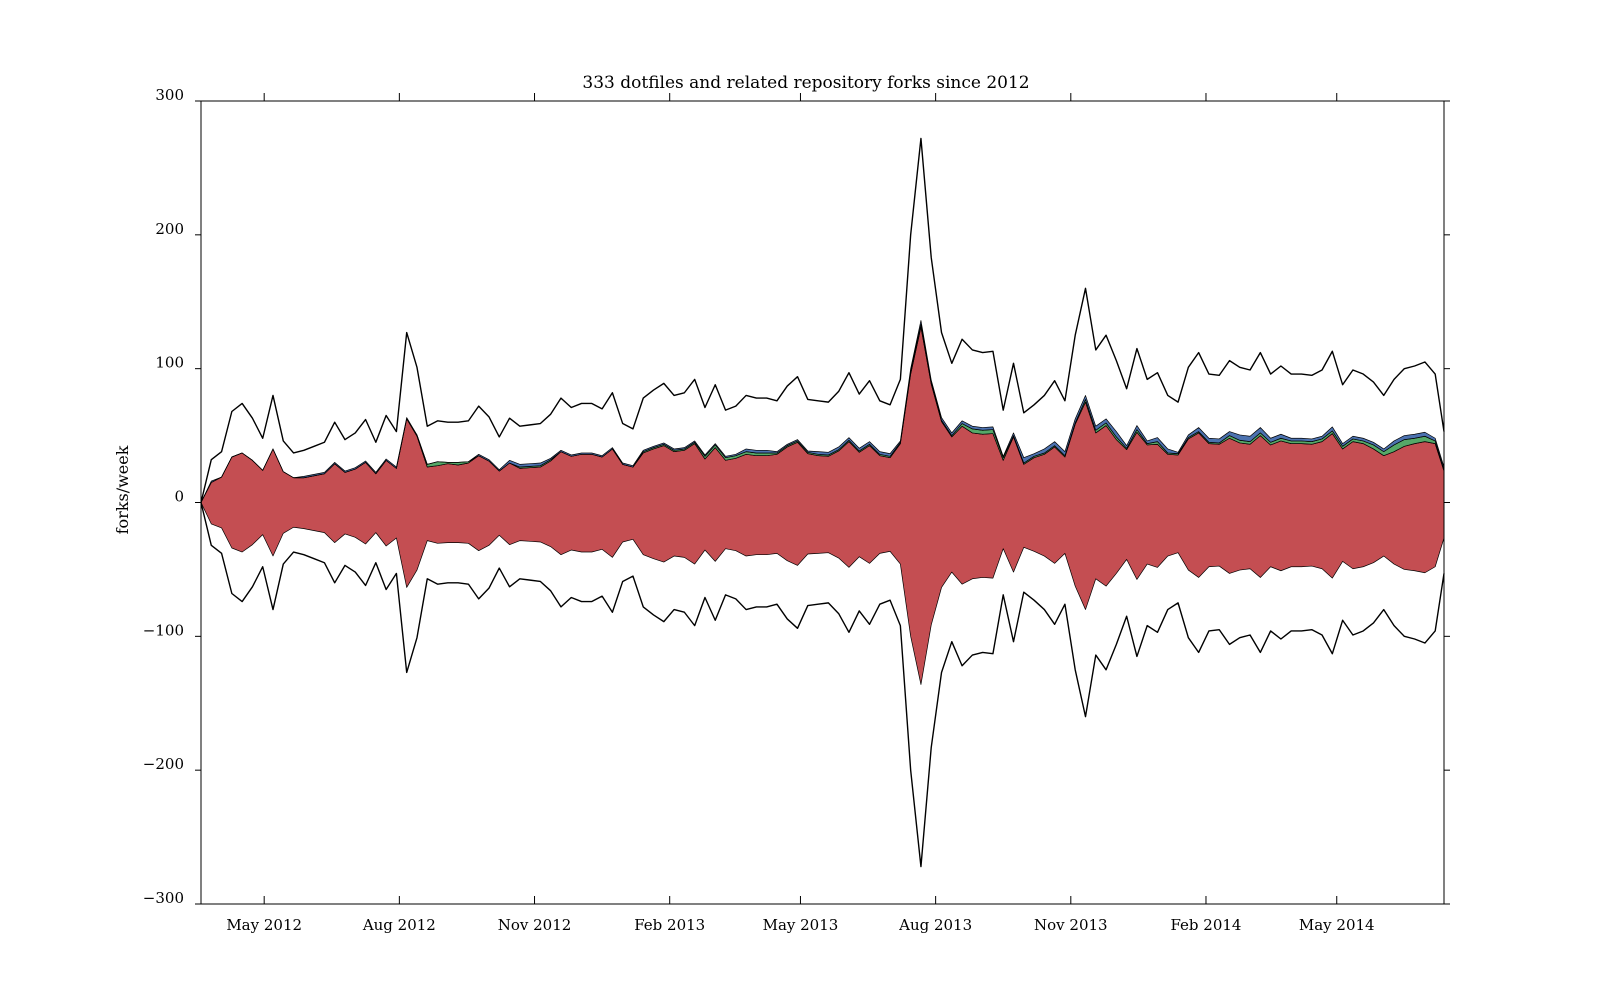  I want to click on x-tick-label: May 2014, so click(1337, 925).